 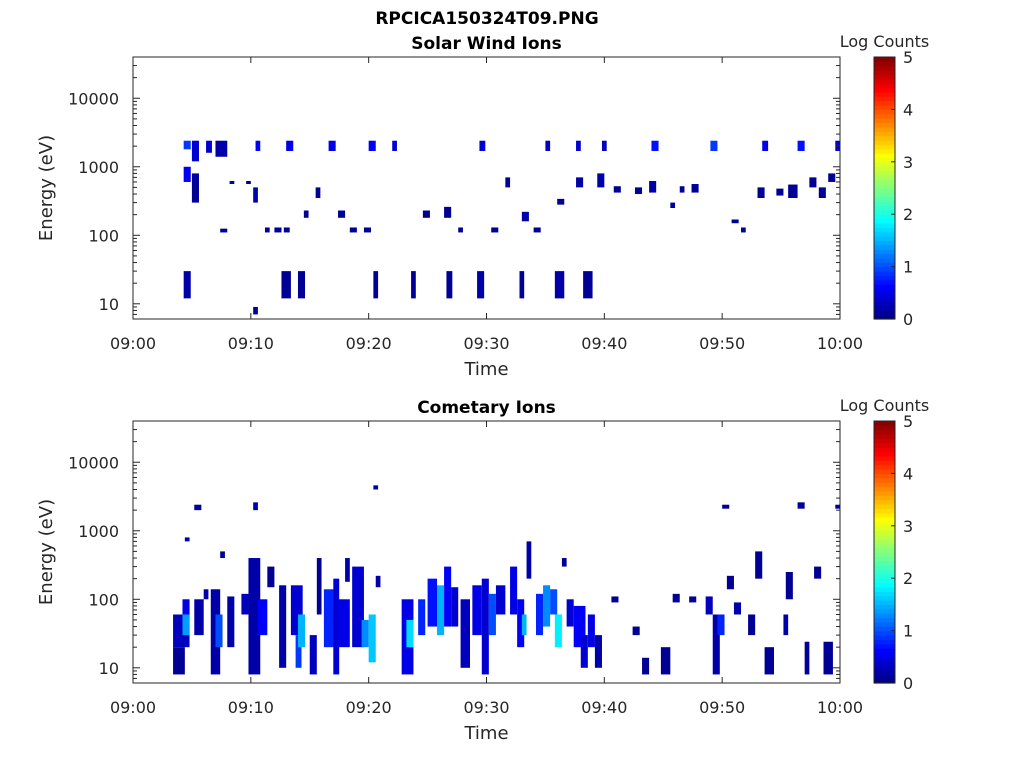 I want to click on colorbar-frame, so click(x=884, y=552).